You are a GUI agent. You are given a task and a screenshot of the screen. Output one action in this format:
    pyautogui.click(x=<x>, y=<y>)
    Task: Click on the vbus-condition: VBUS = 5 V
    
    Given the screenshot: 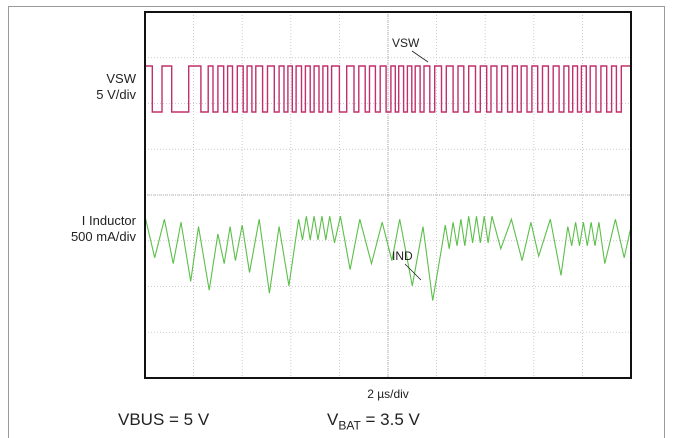 What is the action you would take?
    pyautogui.click(x=164, y=419)
    